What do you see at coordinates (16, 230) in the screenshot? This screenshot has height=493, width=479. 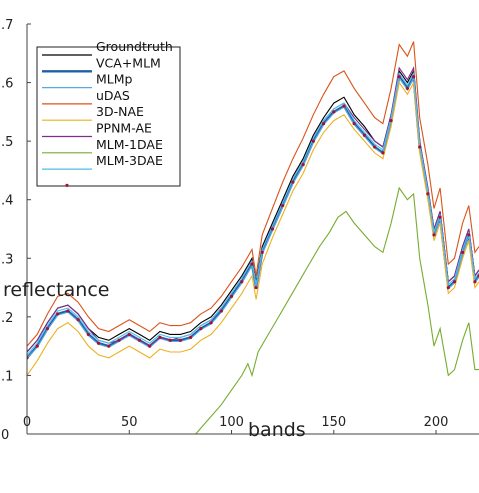 I see `y-ticks: 0 .1 .2 .3 .4 .5 .6 .7` at bounding box center [16, 230].